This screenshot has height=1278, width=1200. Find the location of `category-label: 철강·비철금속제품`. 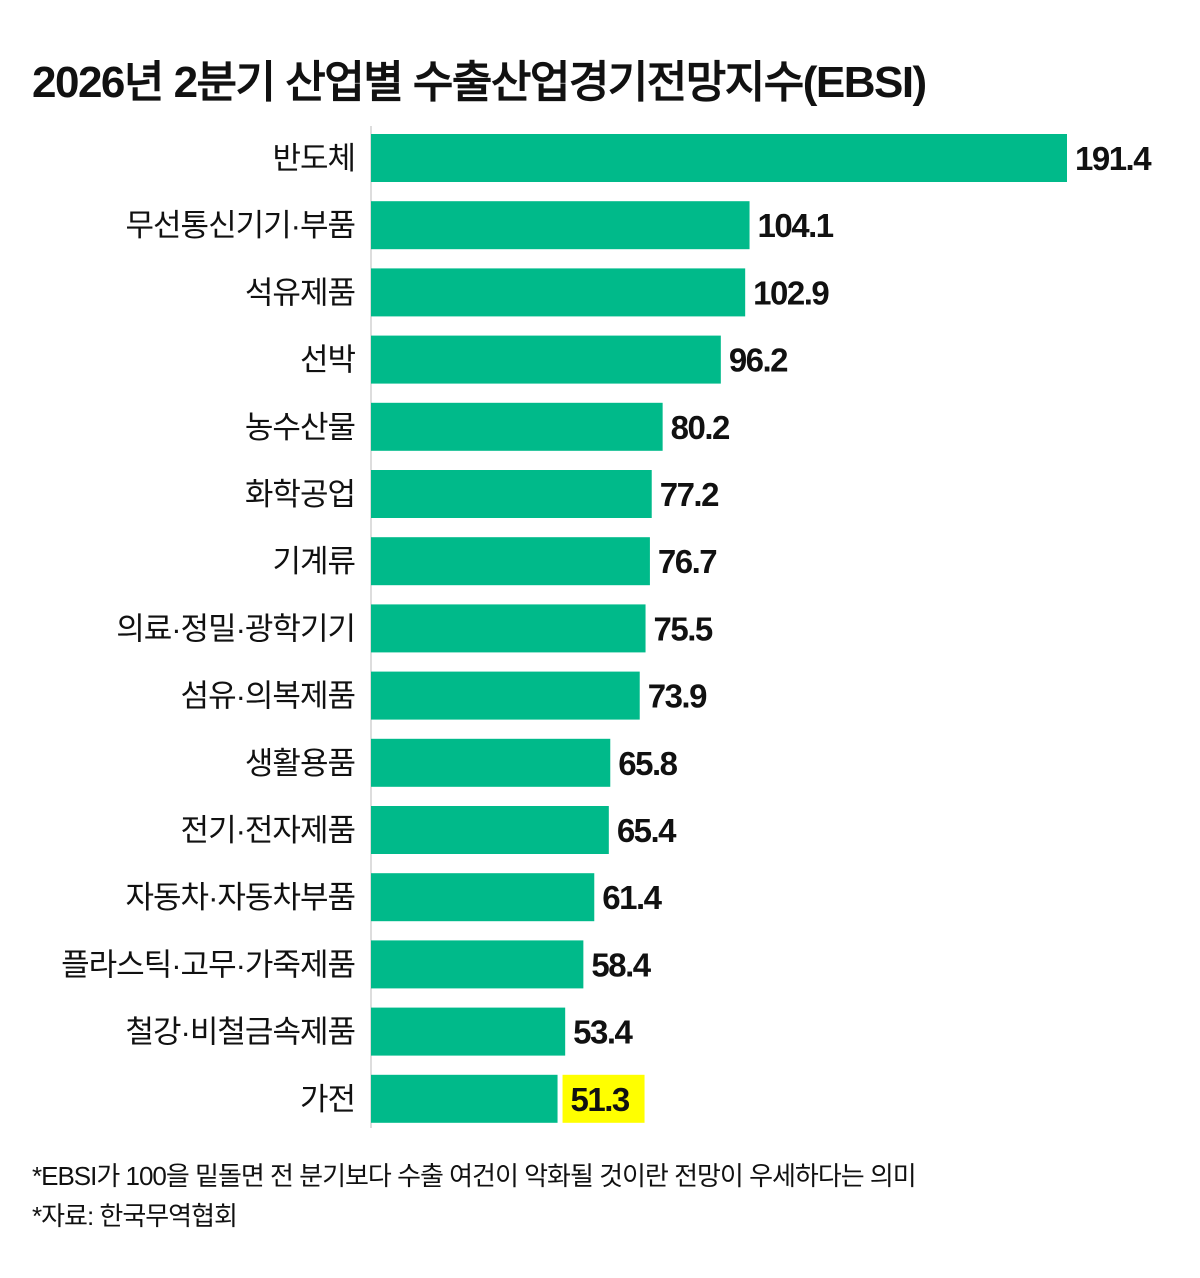

category-label: 철강·비철금속제품 is located at coordinates (240, 1032).